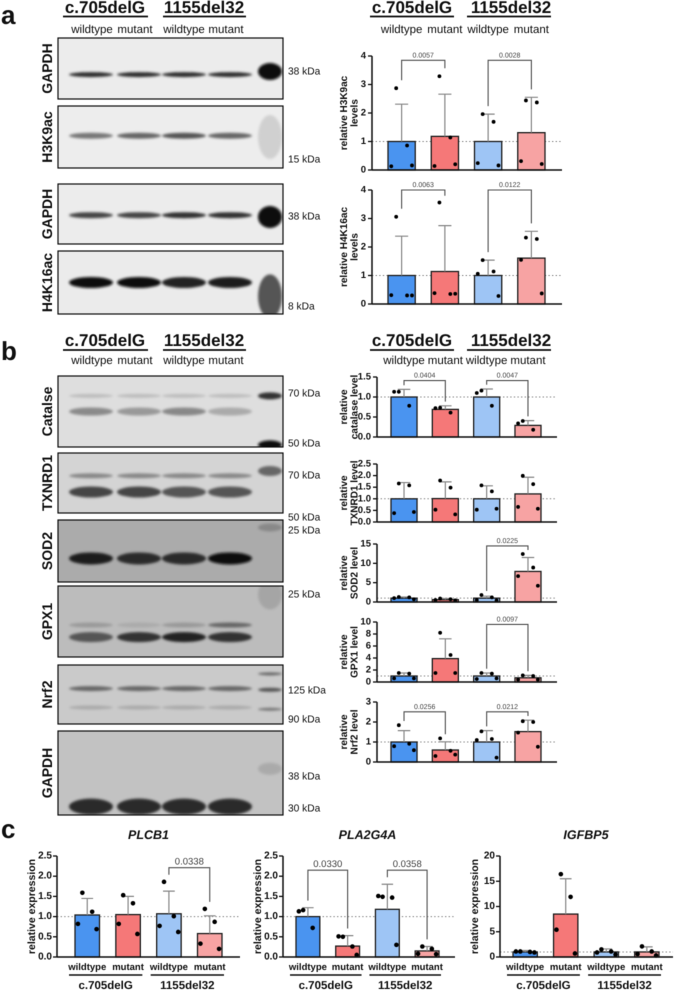  Describe the element at coordinates (271, 876) in the screenshot. I see `y-tick-label: 2.0` at that location.